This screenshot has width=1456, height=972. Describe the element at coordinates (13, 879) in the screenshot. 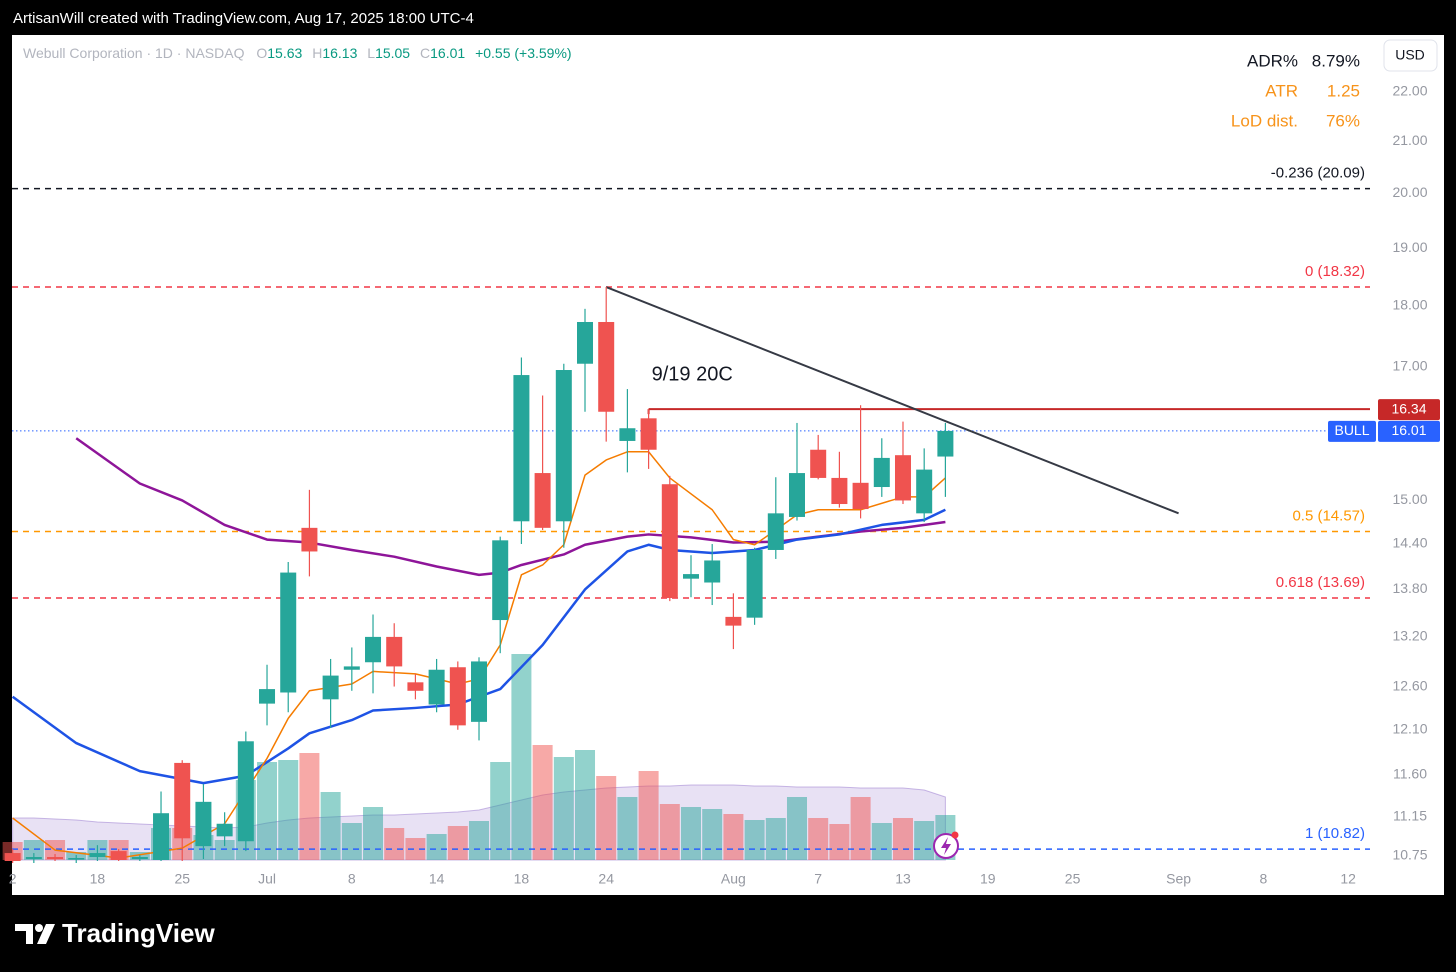

I see `x-tick-label: 2` at that location.